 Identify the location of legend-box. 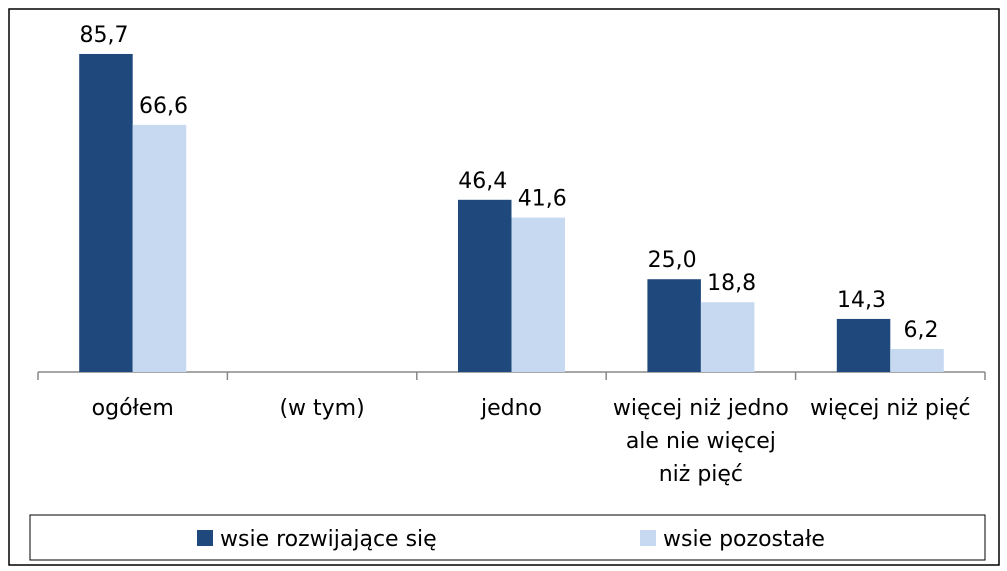
(507, 537).